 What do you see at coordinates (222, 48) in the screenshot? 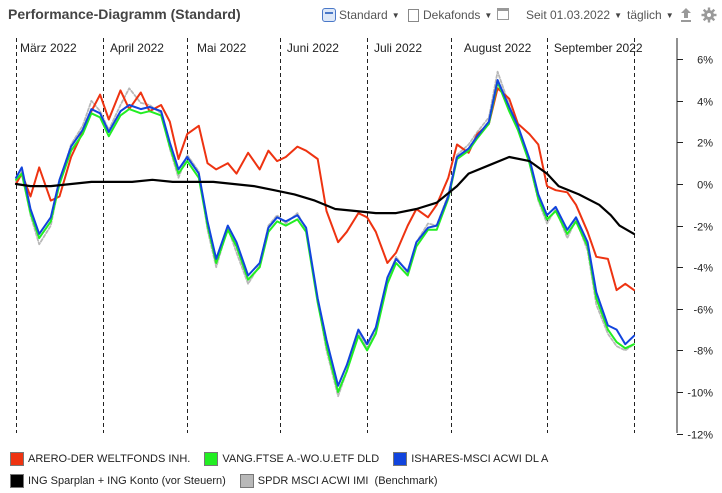
I see `month-label: Mai 2022` at bounding box center [222, 48].